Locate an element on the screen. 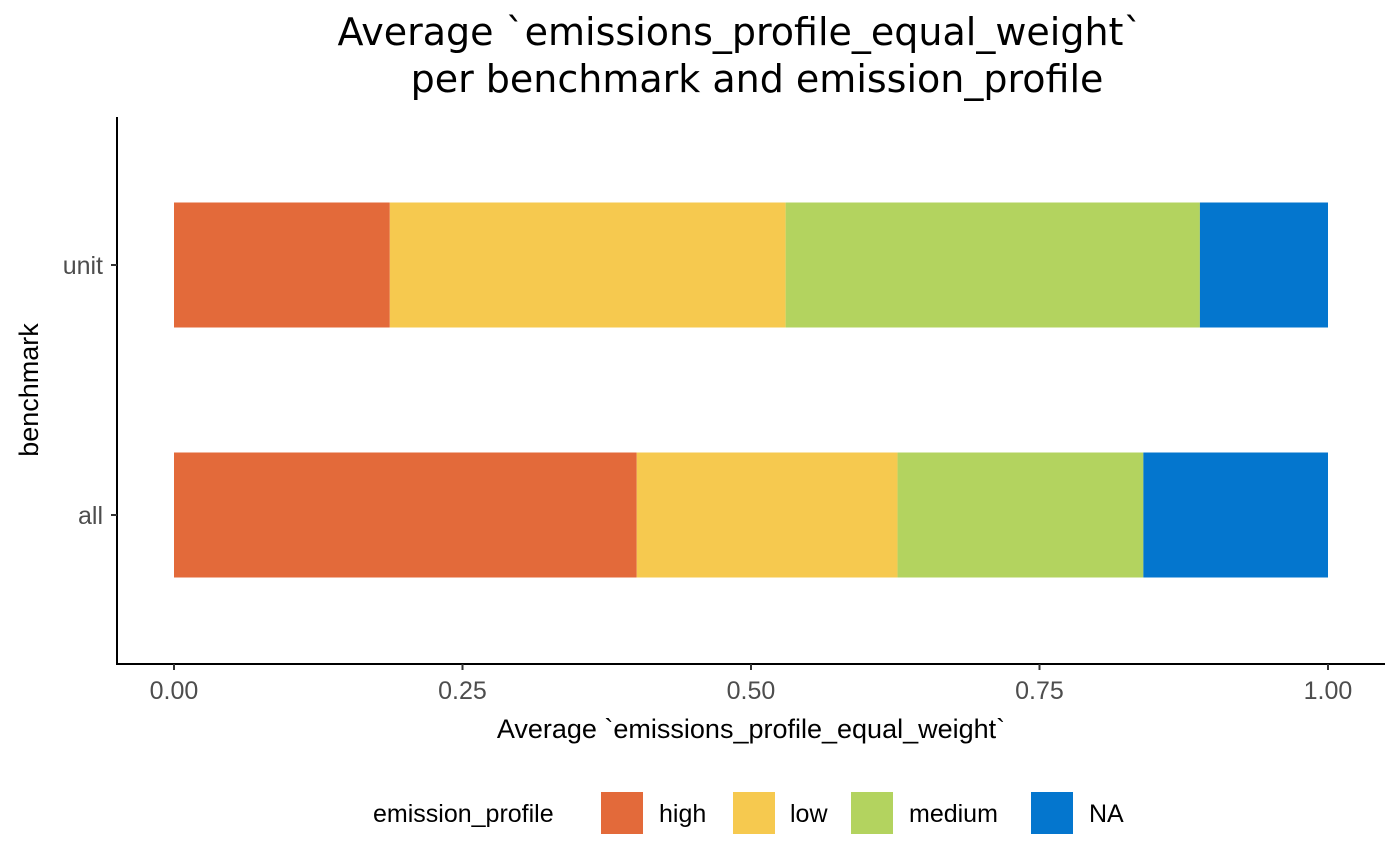  bar-all-low is located at coordinates (767, 515).